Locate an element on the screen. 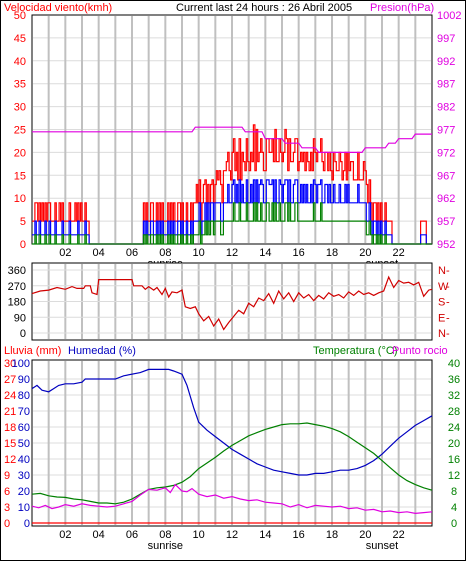 This screenshot has height=562, width=467. rain-y-tick-label: 18 is located at coordinates (10, 428).